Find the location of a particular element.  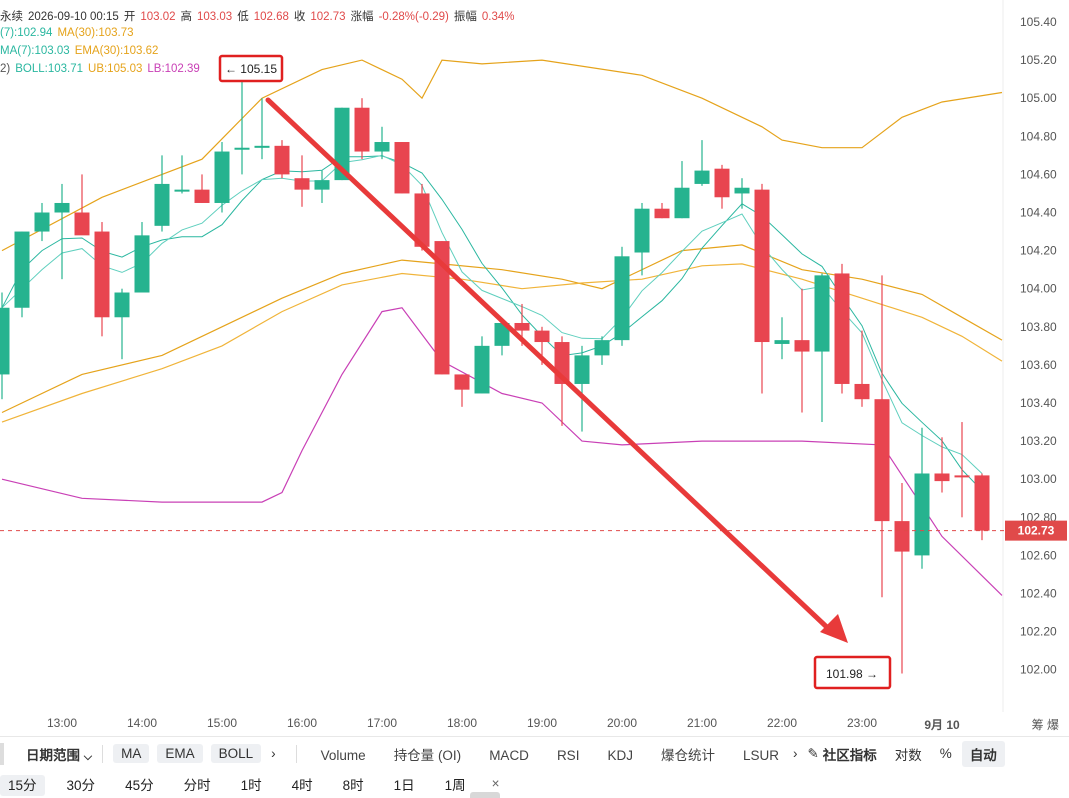

x-tick-label: 9月 10 is located at coordinates (942, 725).